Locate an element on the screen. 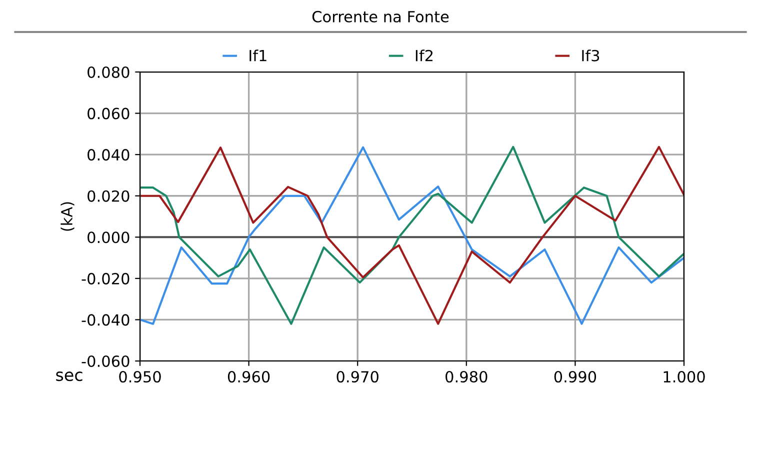  x-tick-label: 1.000 is located at coordinates (684, 376).